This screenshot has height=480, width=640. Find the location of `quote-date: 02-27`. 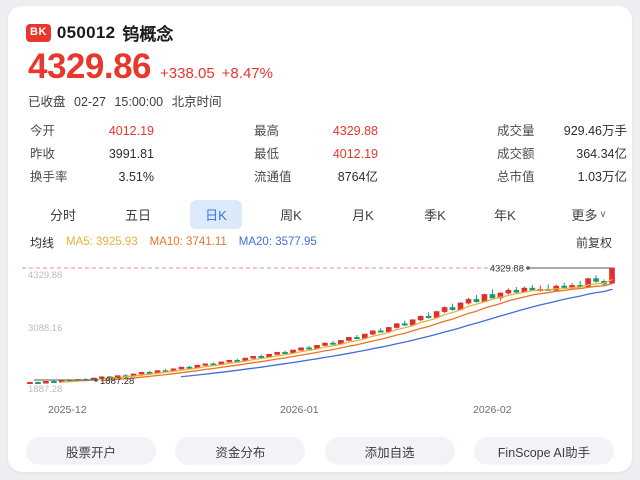

quote-date: 02-27 is located at coordinates (90, 101).